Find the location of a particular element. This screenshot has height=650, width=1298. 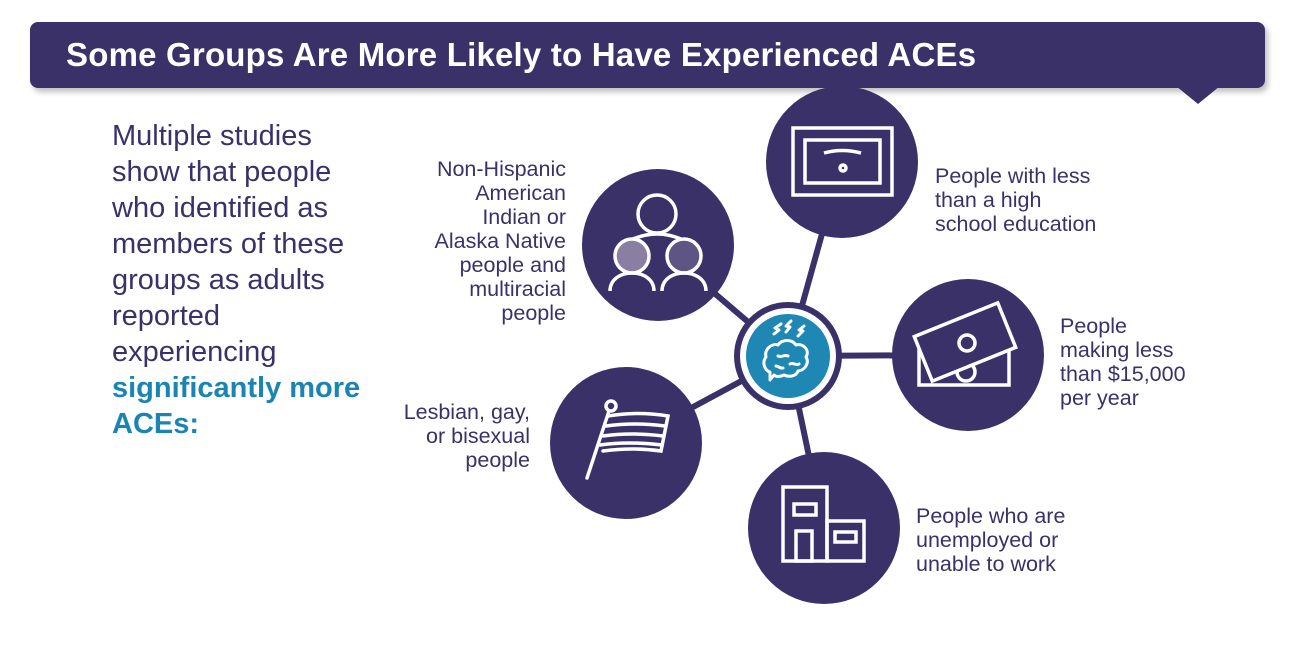

label-line: Indian or is located at coordinates (524, 217).